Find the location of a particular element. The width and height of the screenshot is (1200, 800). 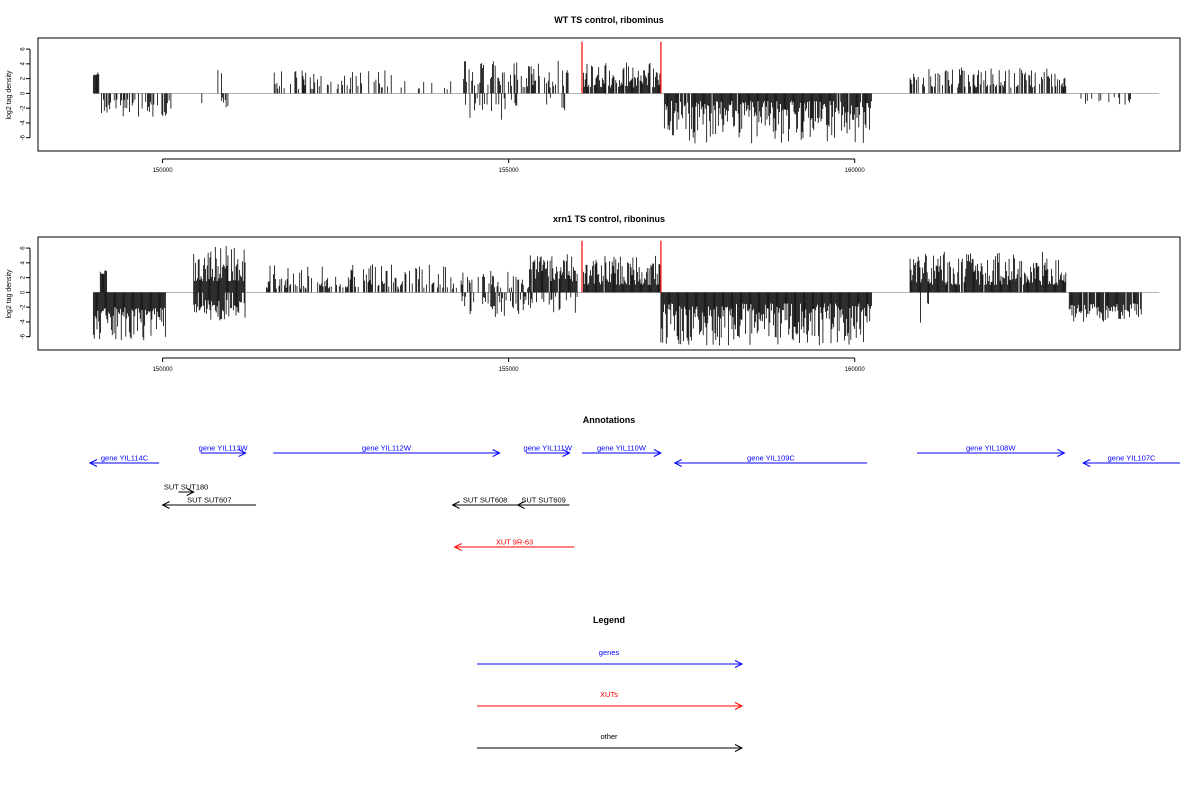

legend-items: genes XUTs other is located at coordinates (610, 700).